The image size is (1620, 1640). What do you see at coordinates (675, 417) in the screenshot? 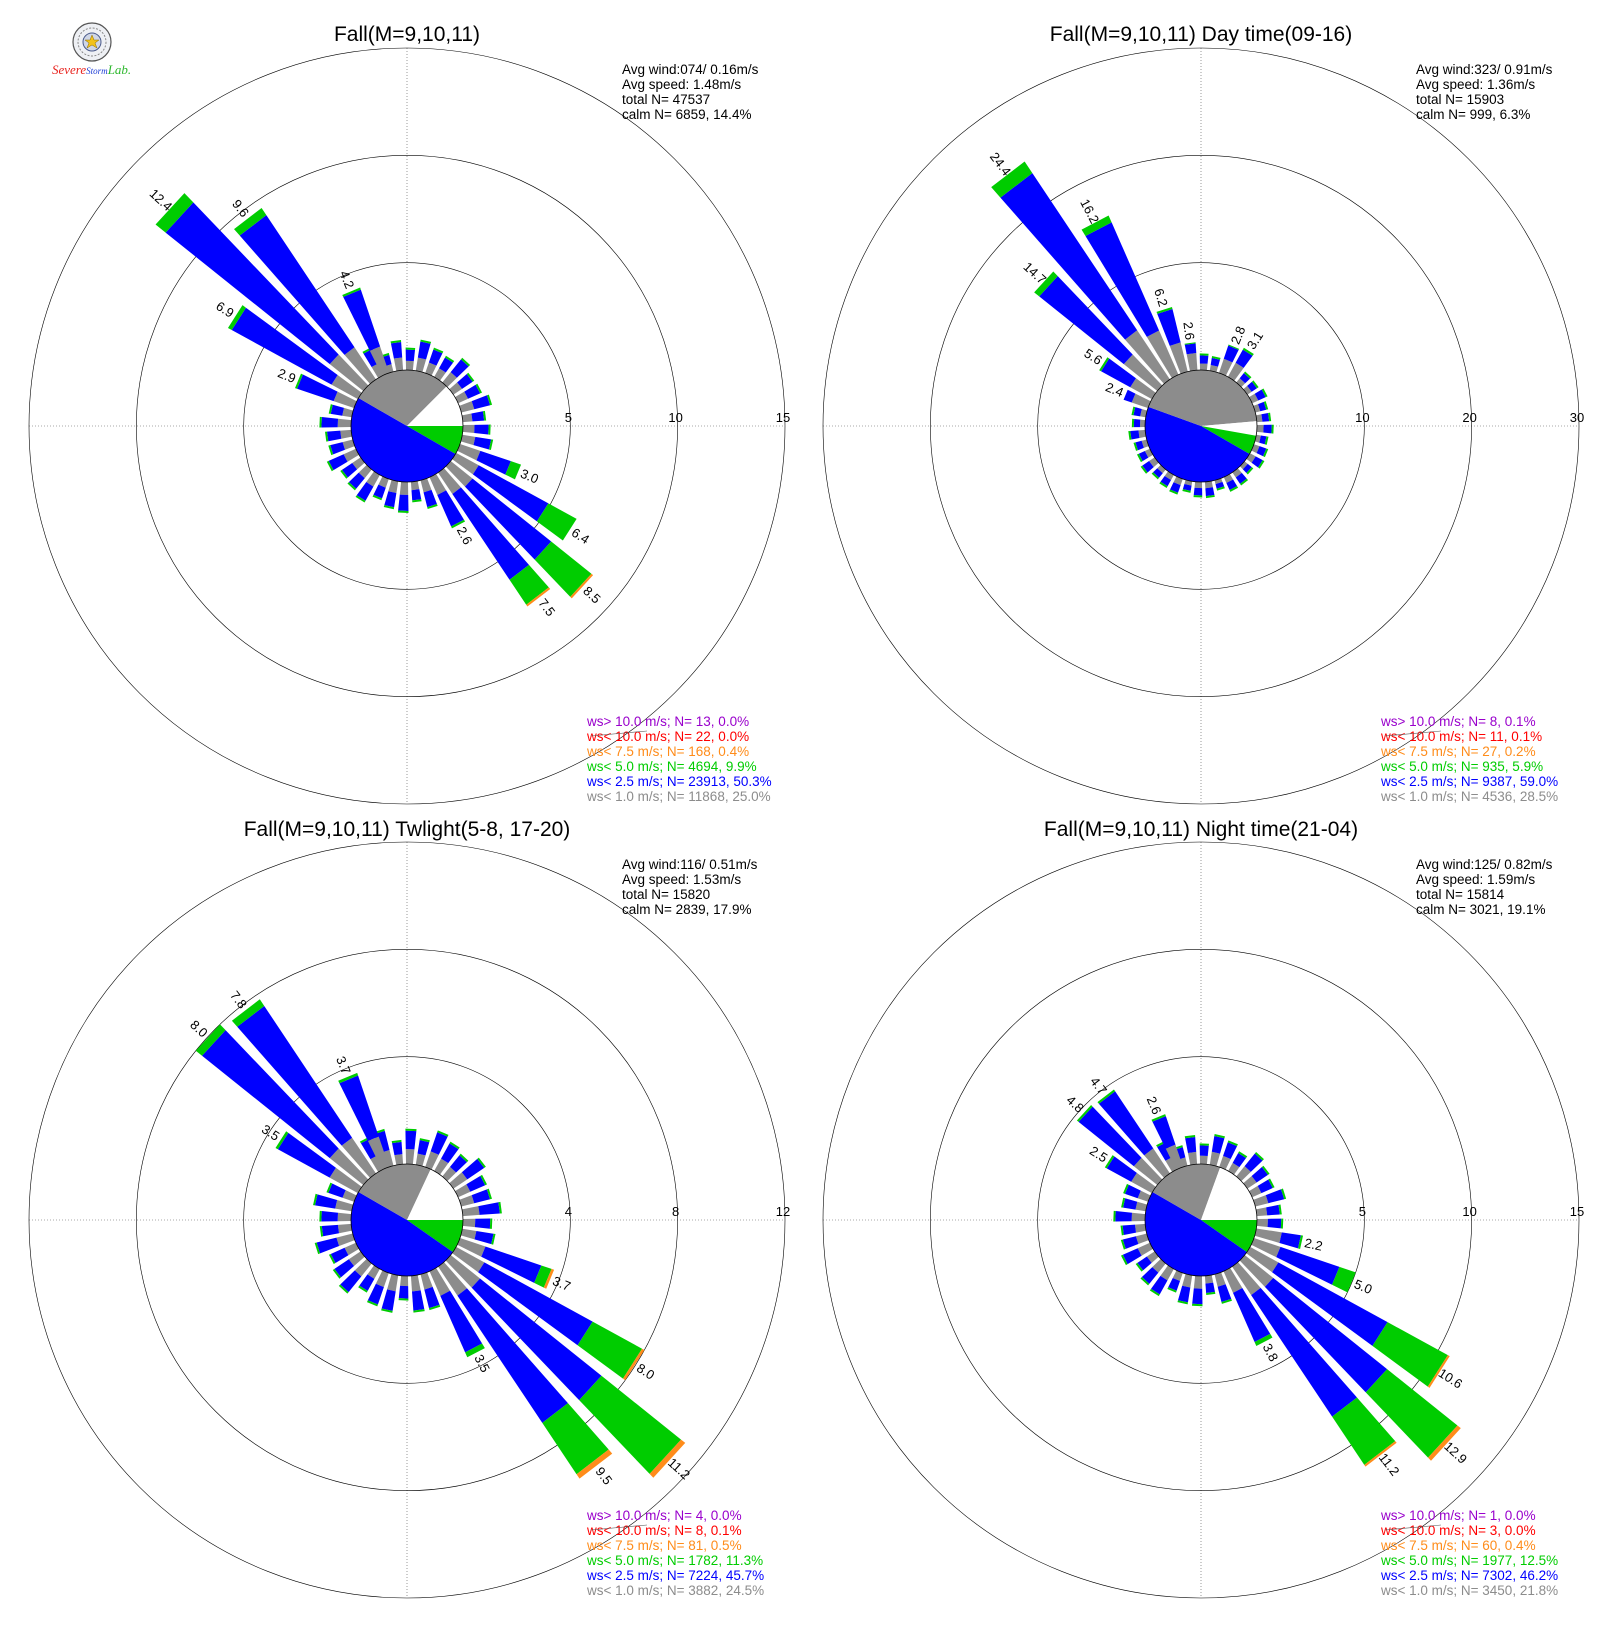
I see `ring-label: 10` at bounding box center [675, 417].